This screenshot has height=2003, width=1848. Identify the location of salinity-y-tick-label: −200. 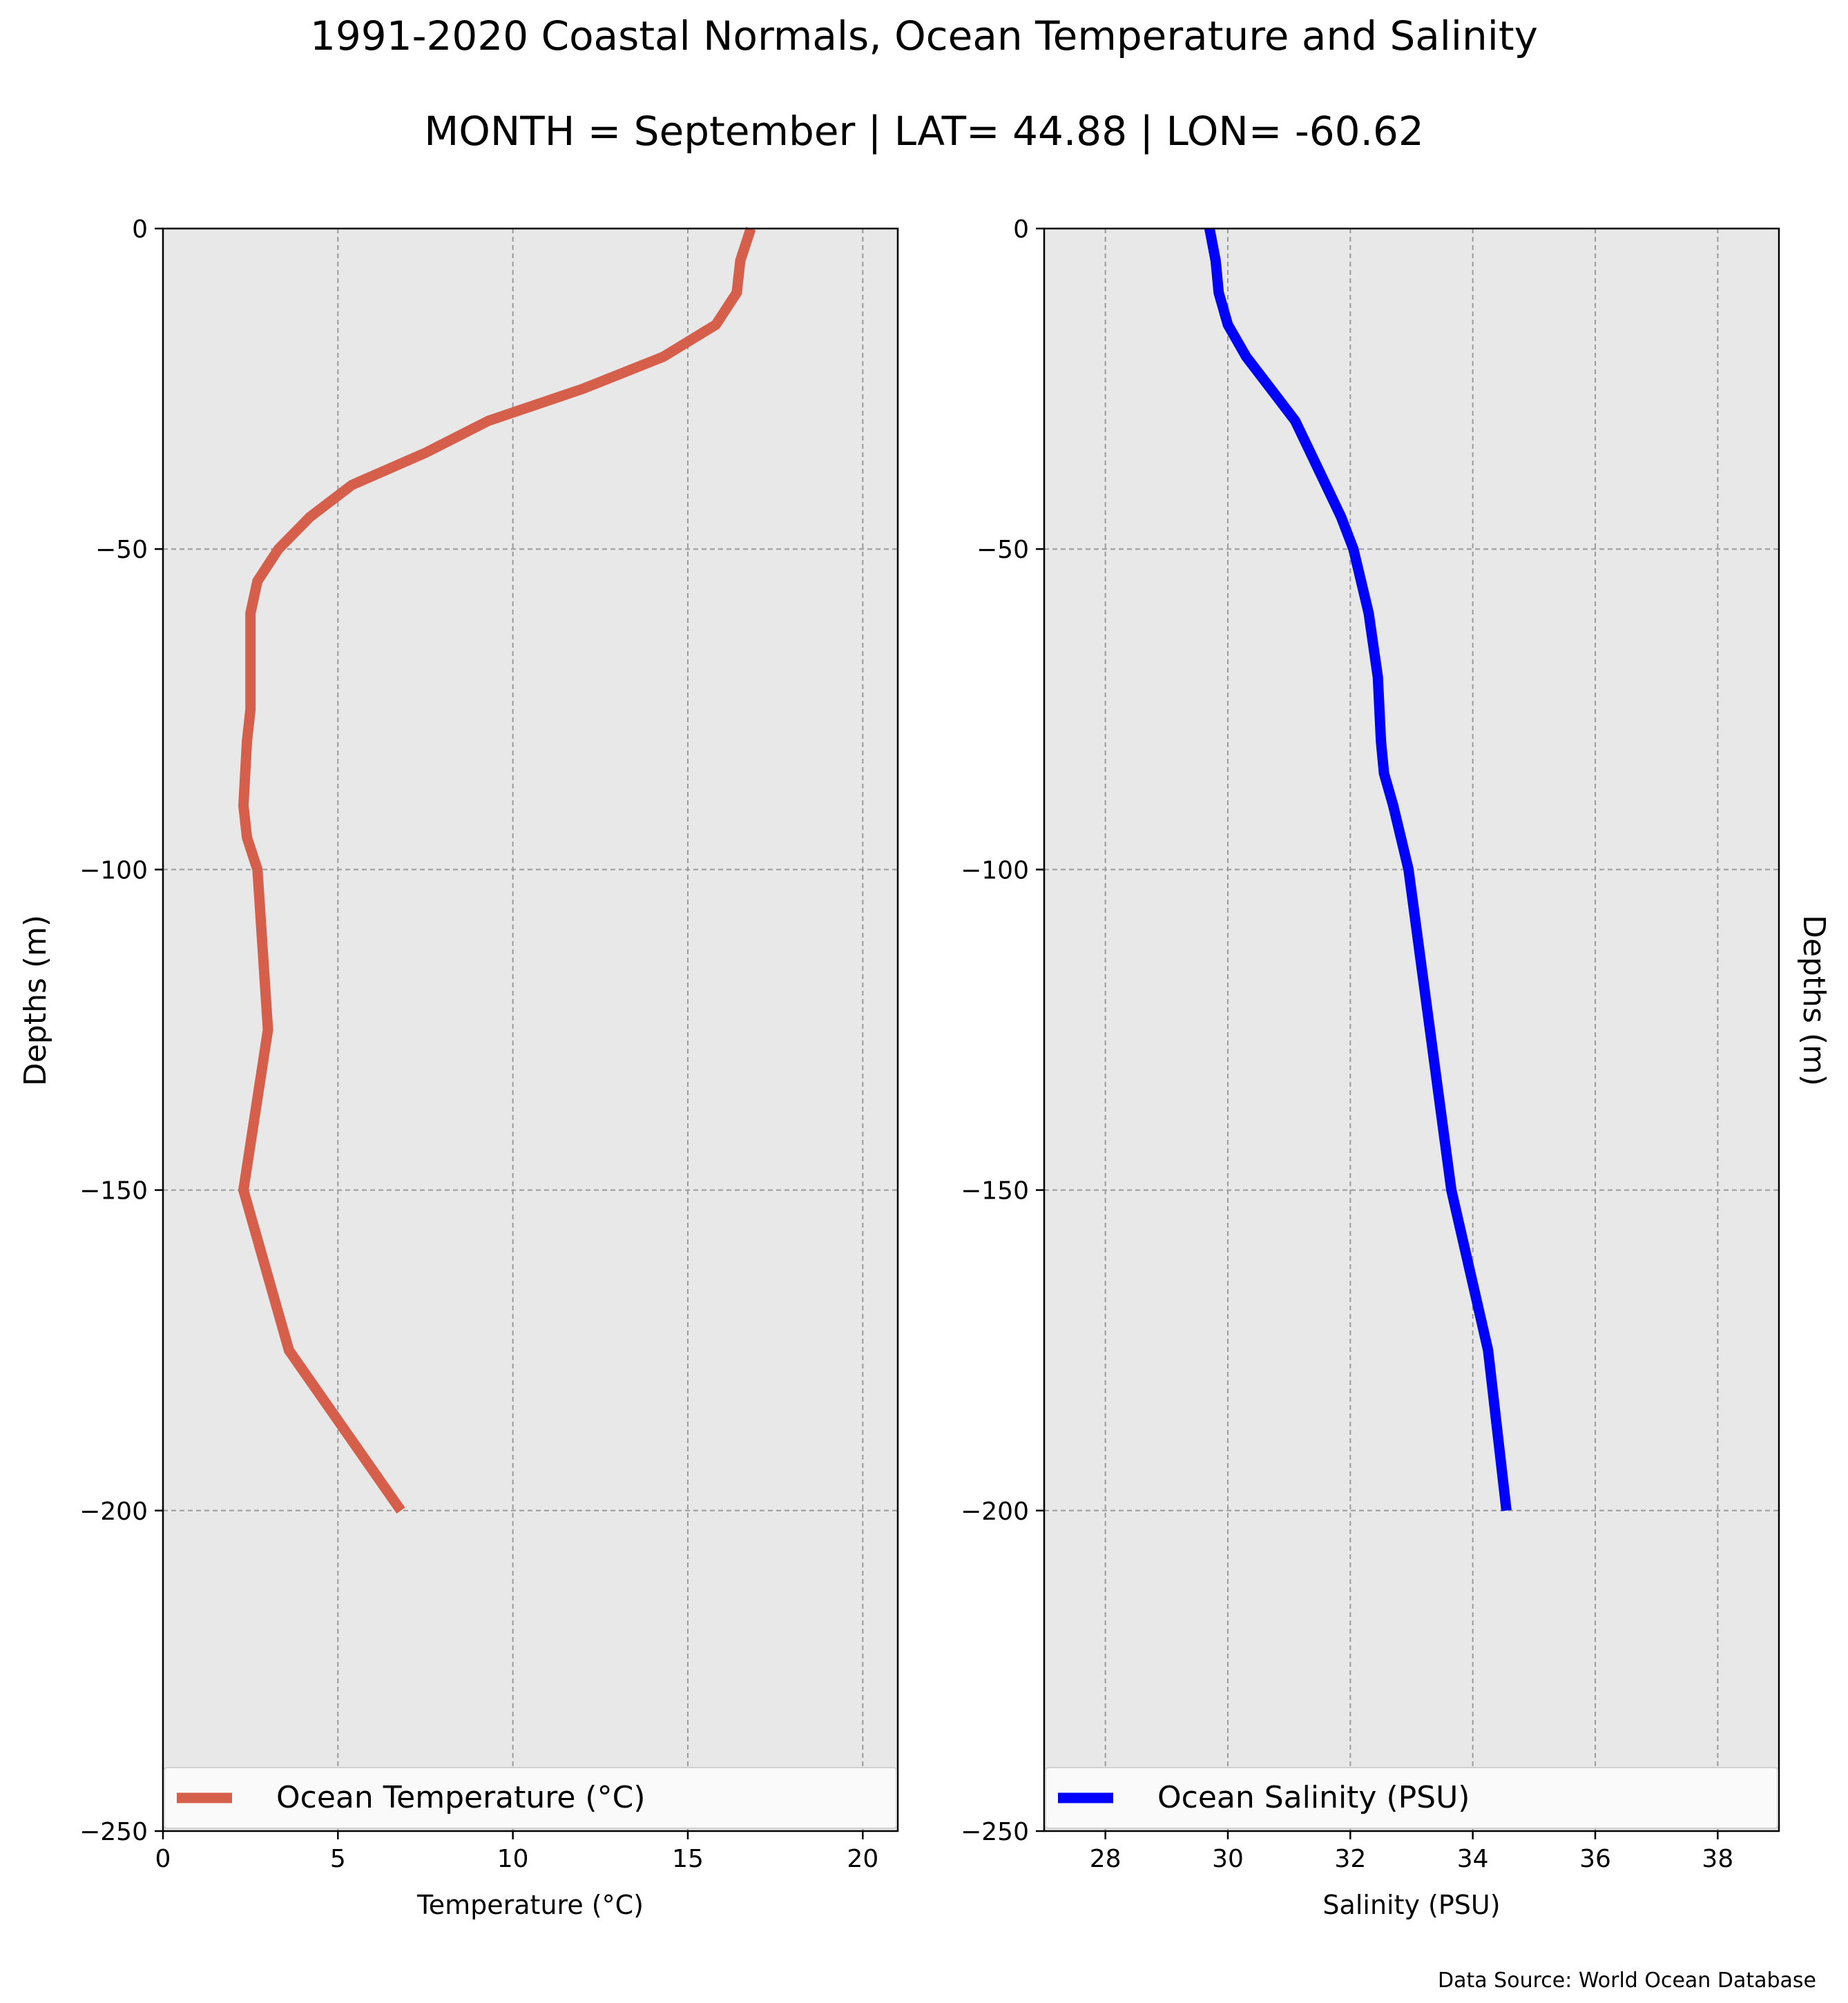
(995, 1512).